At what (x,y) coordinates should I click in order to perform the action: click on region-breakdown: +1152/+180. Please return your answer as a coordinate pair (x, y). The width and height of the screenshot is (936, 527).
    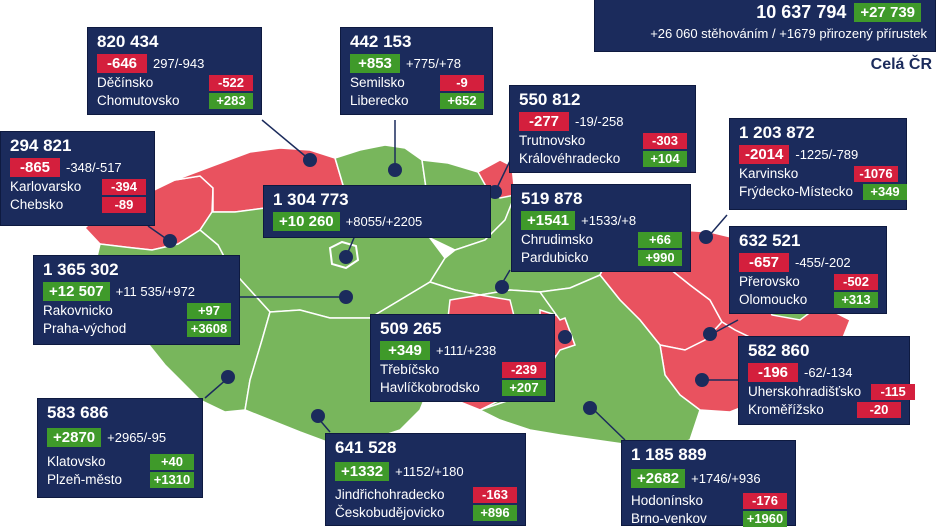
    Looking at the image, I should click on (429, 471).